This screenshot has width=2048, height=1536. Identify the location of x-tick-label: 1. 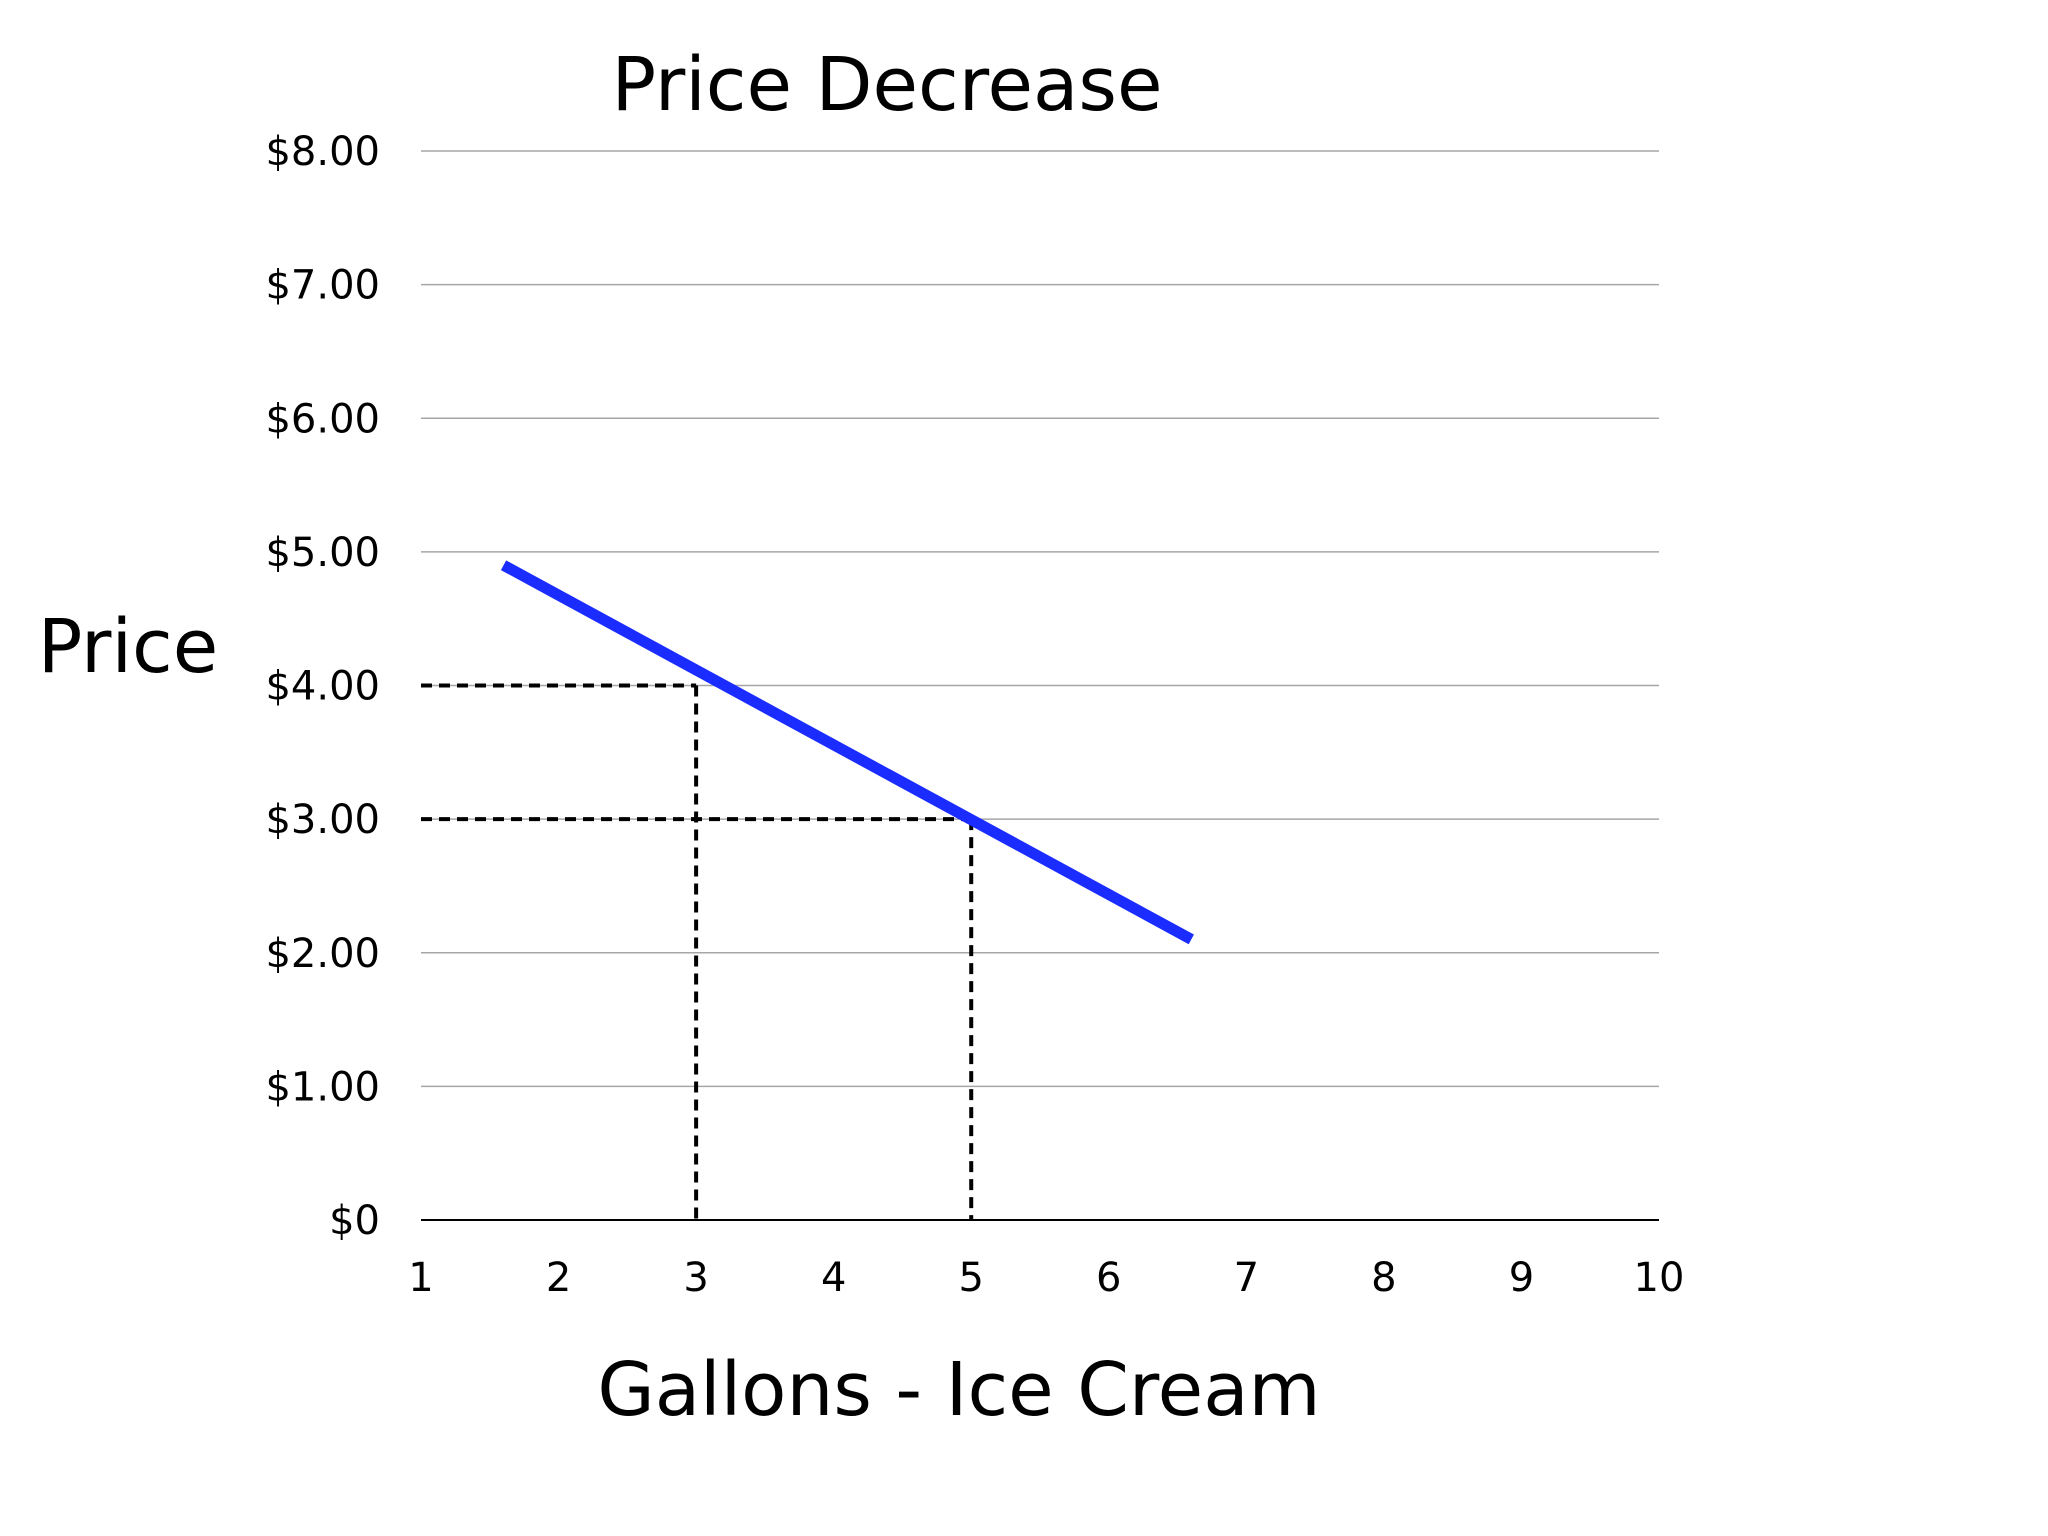
(420, 1278).